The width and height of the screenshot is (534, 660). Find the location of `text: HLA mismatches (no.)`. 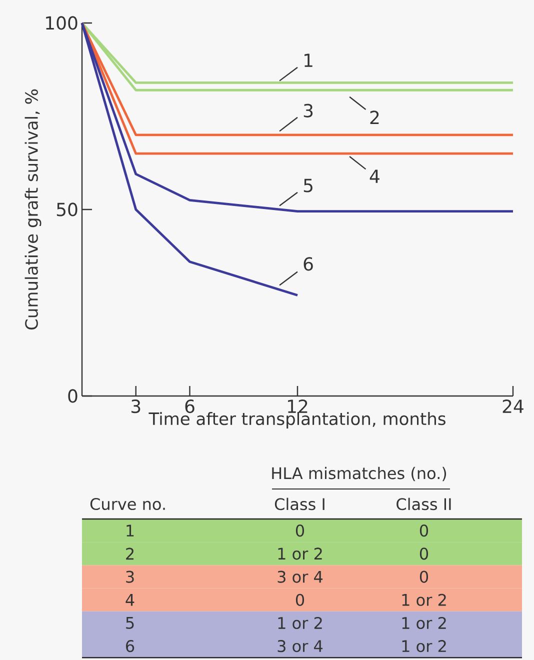

text: HLA mismatches (no.) is located at coordinates (359, 474).